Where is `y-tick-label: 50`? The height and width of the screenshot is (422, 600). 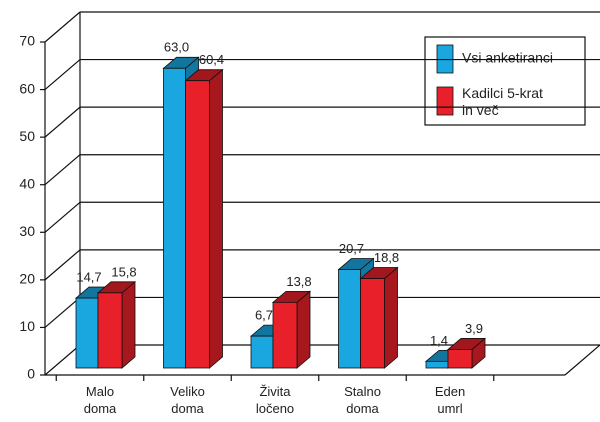 y-tick-label: 50 is located at coordinates (27, 136).